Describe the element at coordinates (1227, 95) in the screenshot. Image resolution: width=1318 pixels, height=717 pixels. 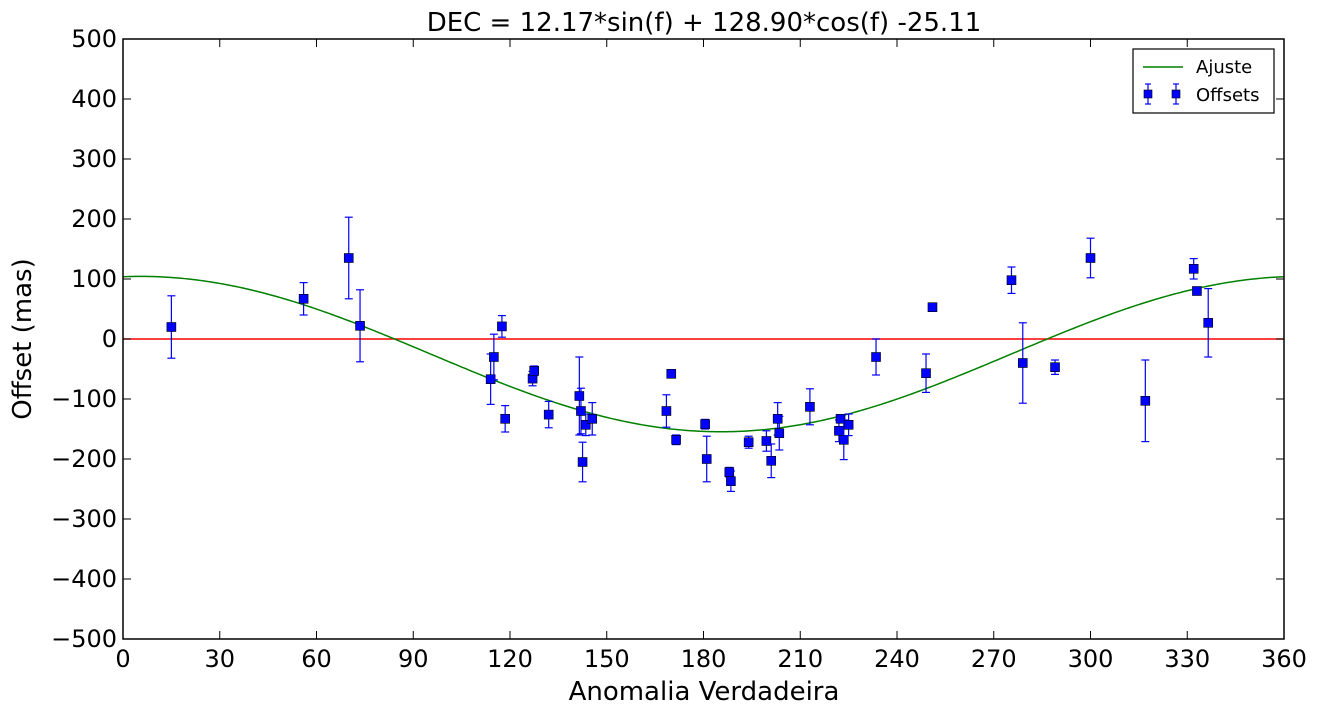
I see `legend-offsets-label: Offsets` at that location.